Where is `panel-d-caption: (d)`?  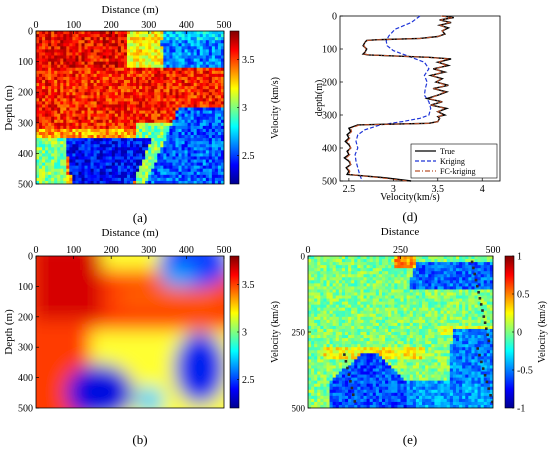
panel-d-caption: (d) is located at coordinates (409, 216).